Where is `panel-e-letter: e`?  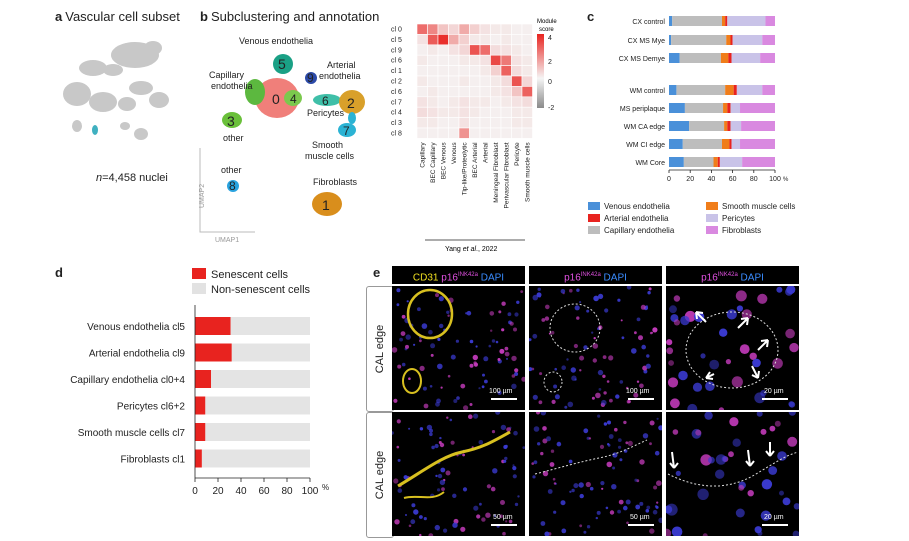 panel-e-letter: e is located at coordinates (377, 272).